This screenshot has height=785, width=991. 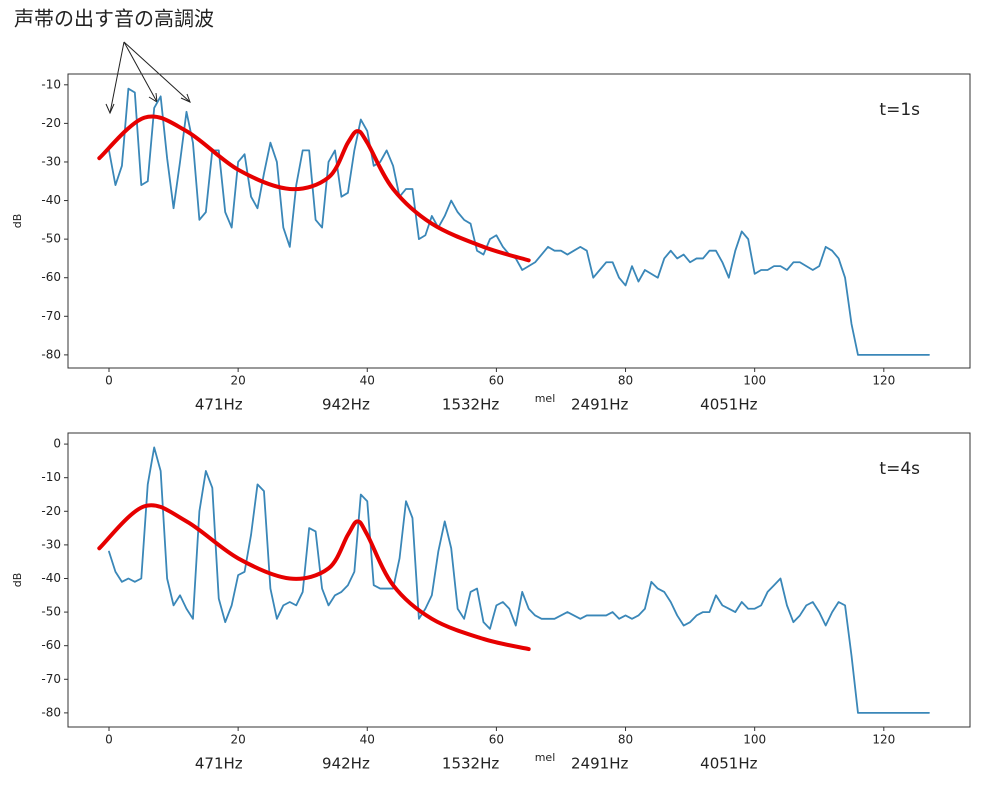 What do you see at coordinates (57, 444) in the screenshot?
I see `y-tick-label: 0` at bounding box center [57, 444].